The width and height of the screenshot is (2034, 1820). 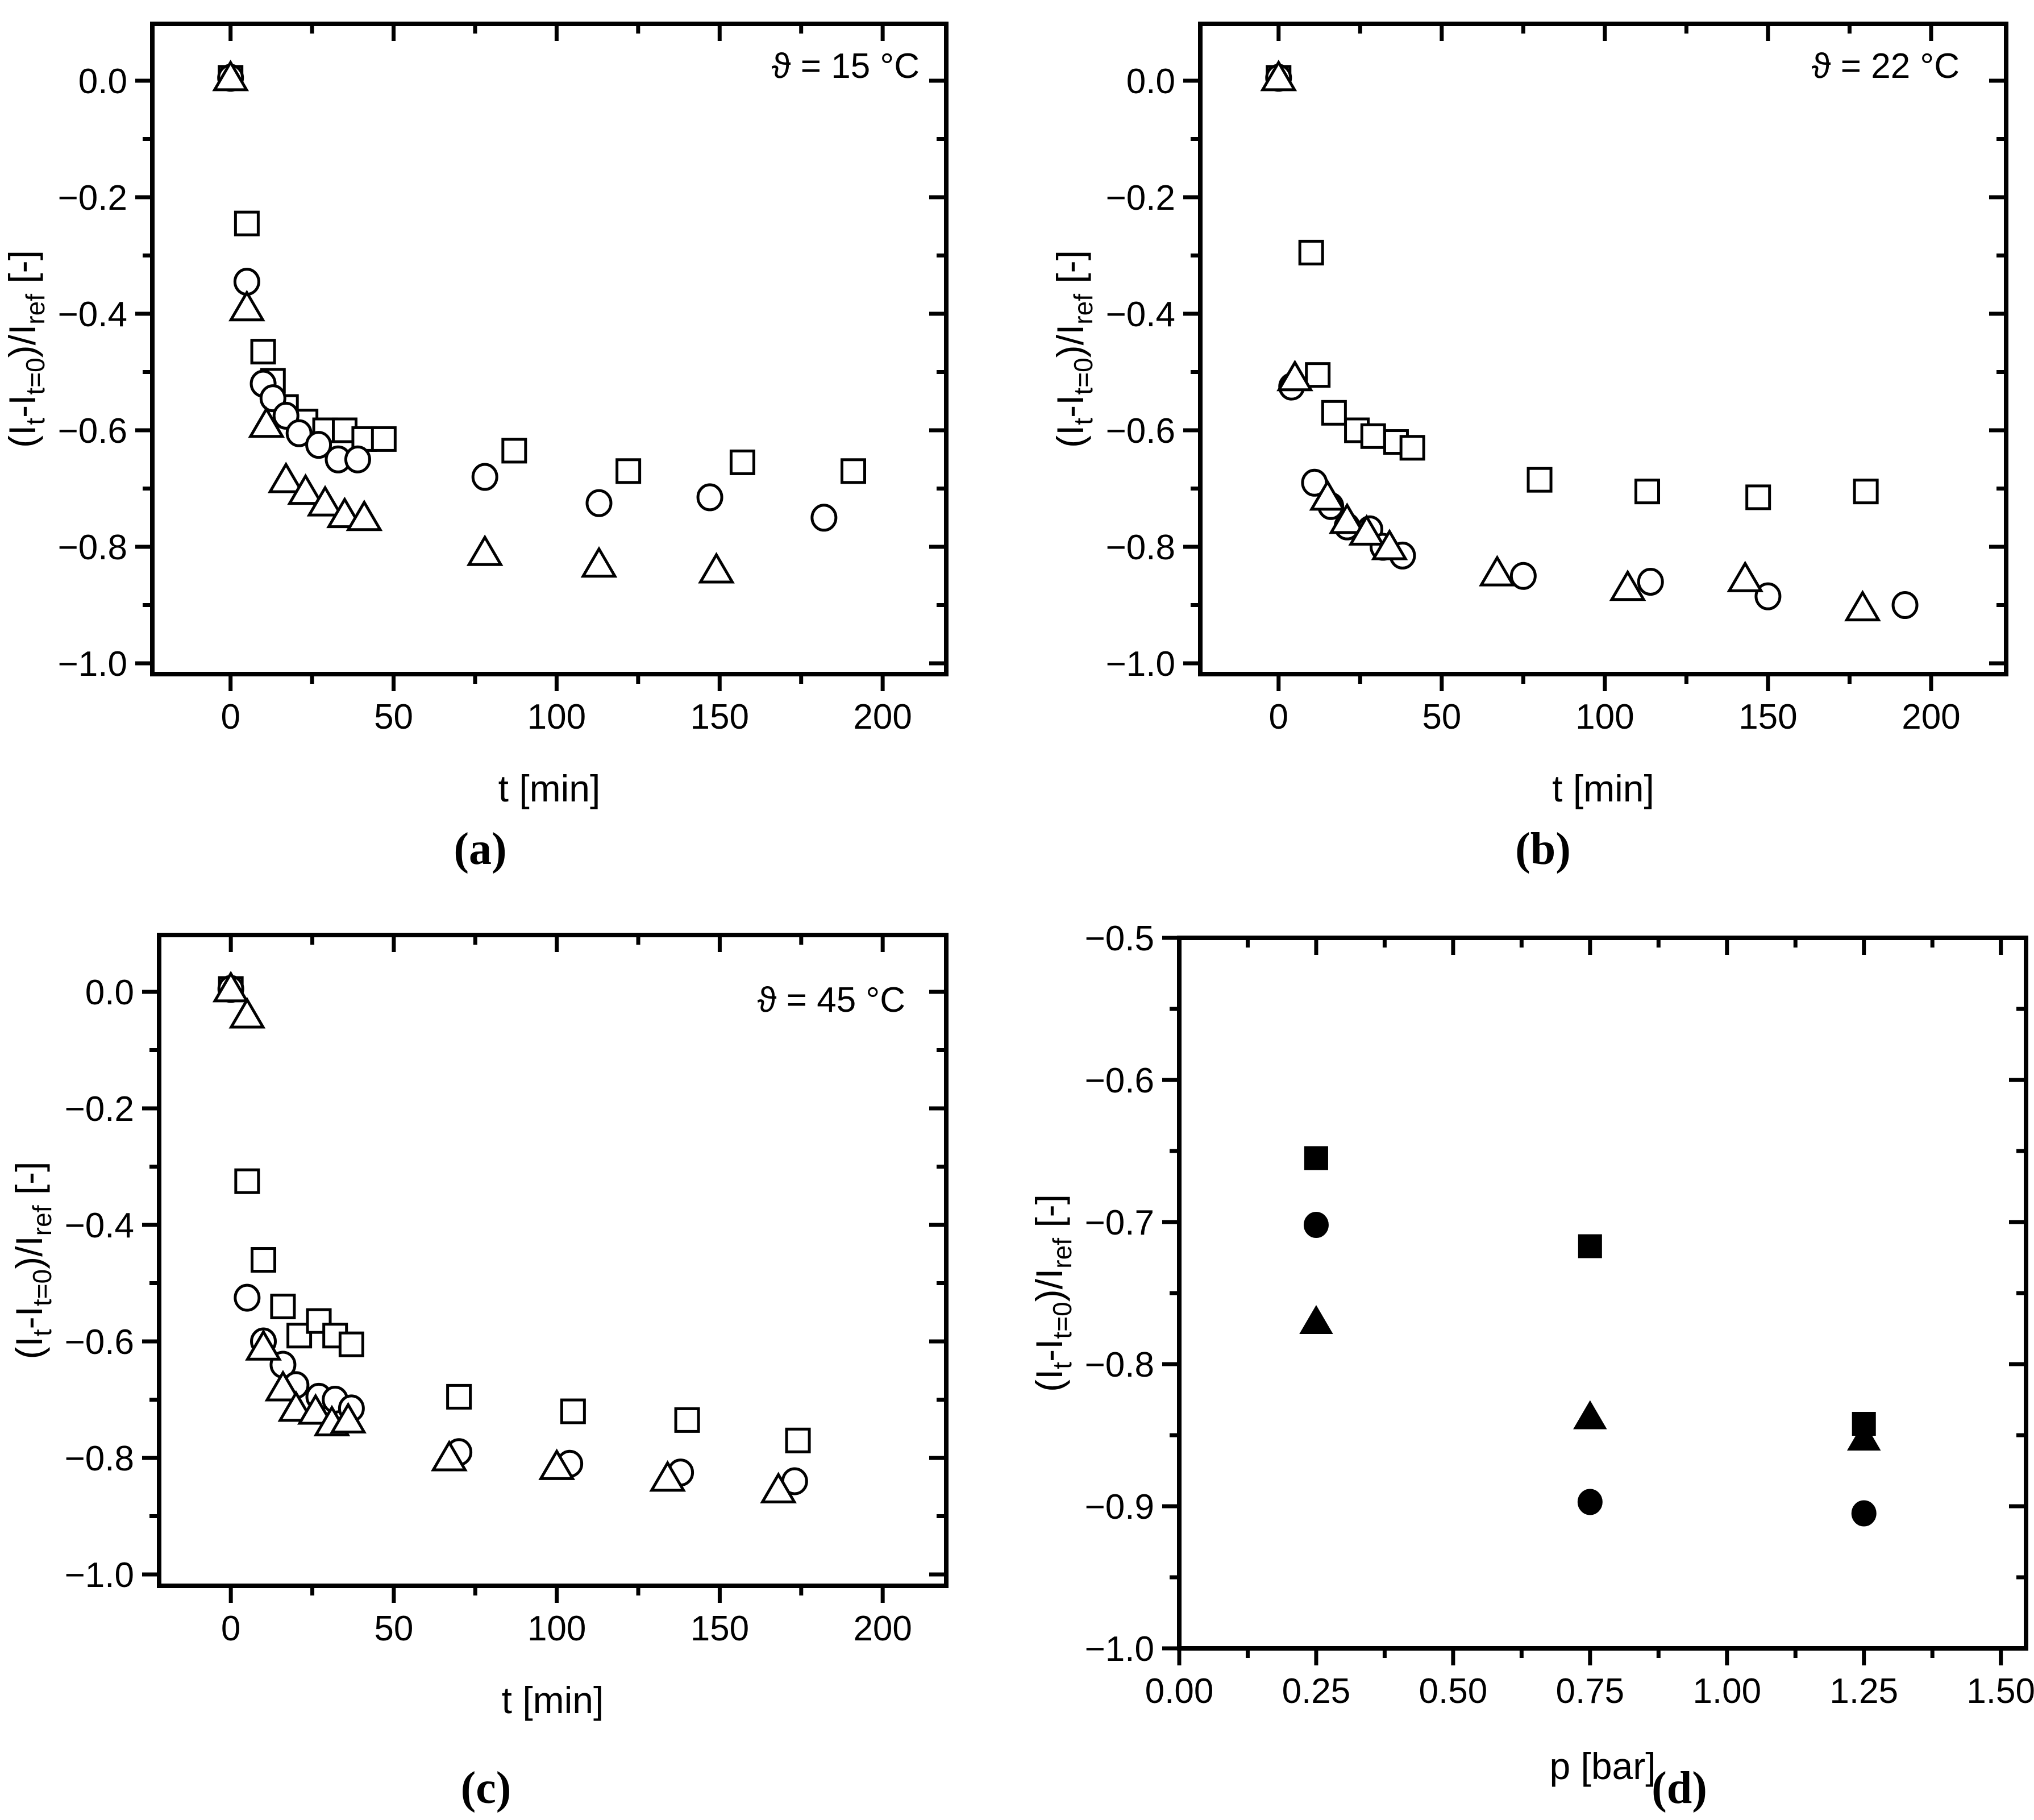 I want to click on panel-letter-b: (b), so click(x=1543, y=849).